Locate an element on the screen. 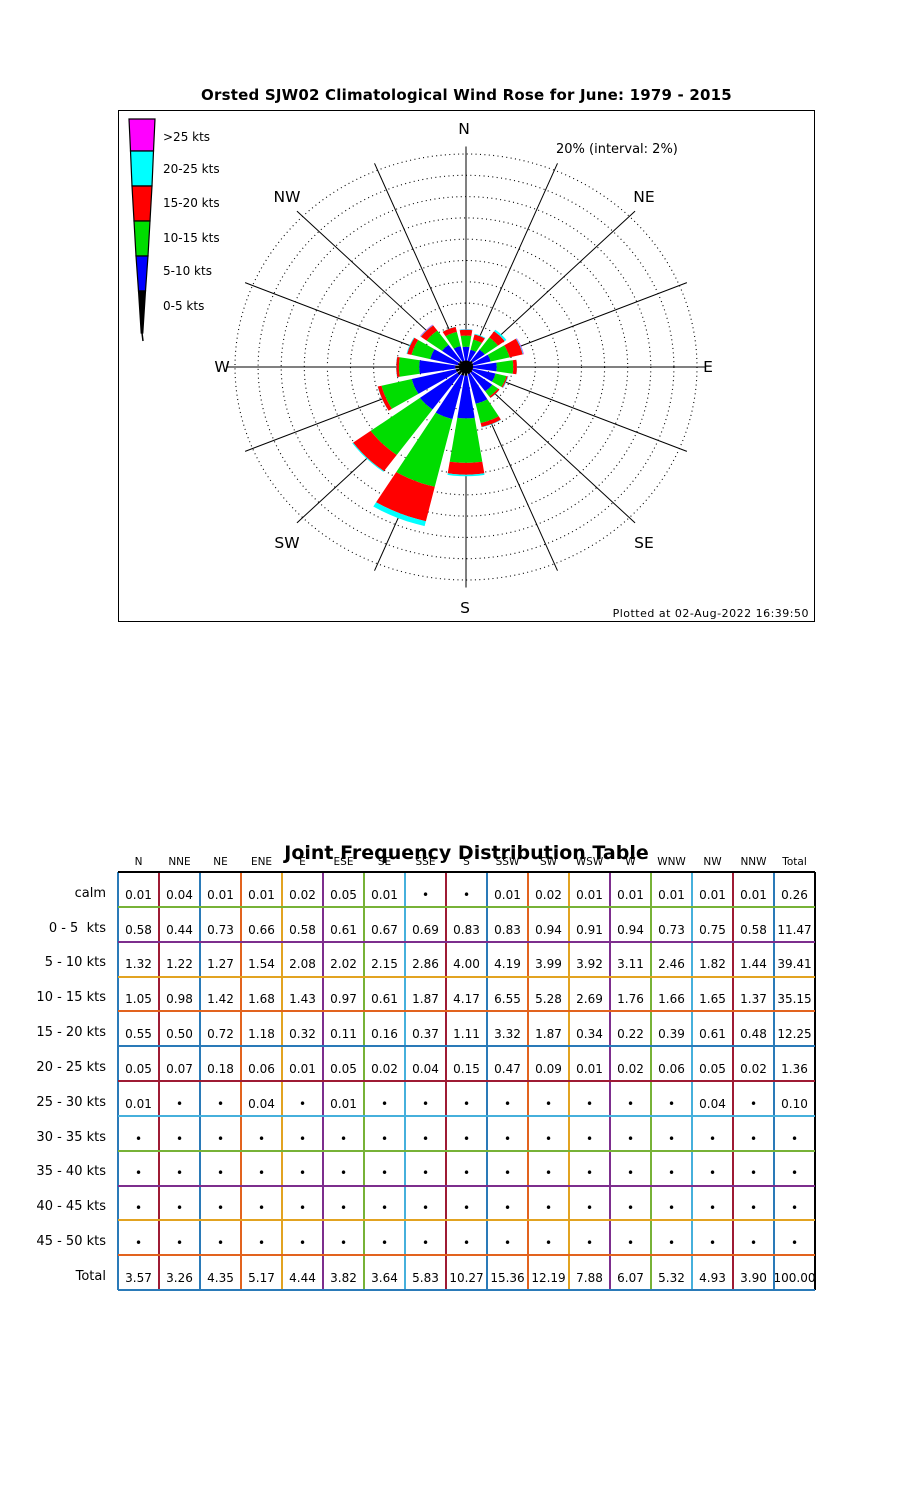 The height and width of the screenshot is (1500, 900). table-cell: 0.11 is located at coordinates (343, 1034).